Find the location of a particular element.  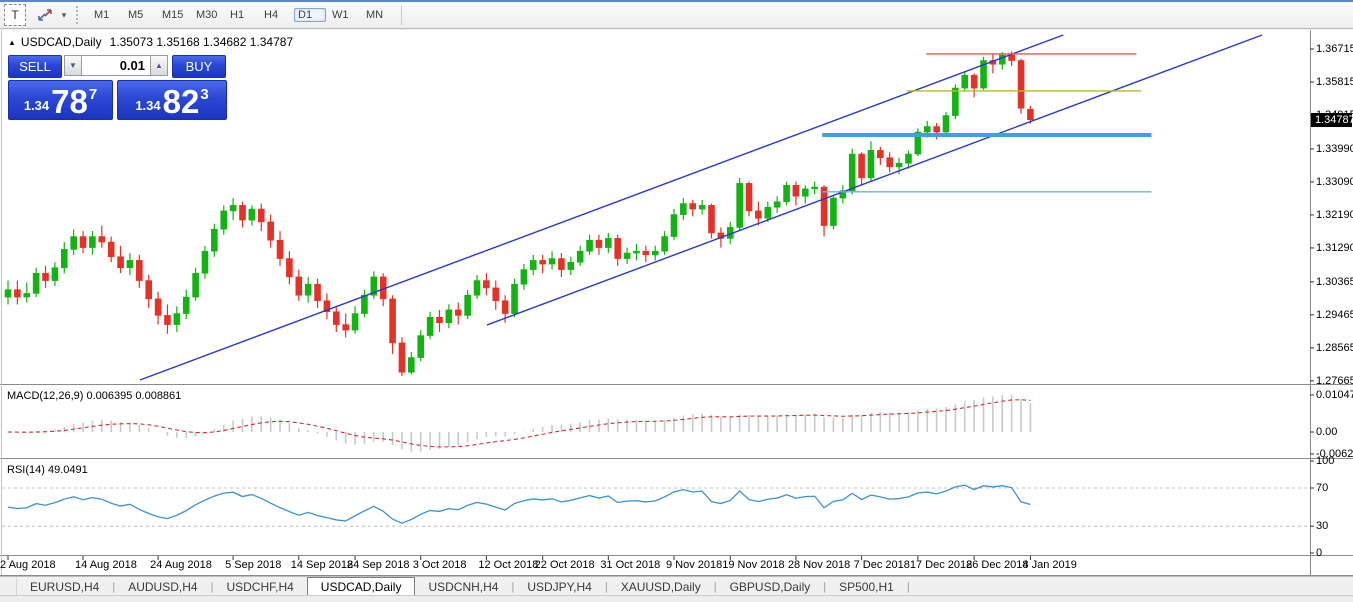

volume-input is located at coordinates (116, 65).